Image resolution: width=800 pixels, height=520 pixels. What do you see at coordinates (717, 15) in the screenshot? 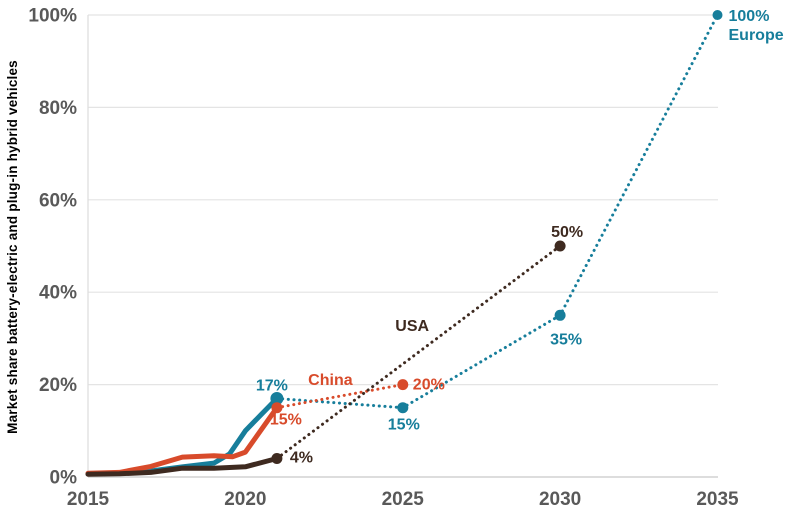
I see `europe-marker-2035` at bounding box center [717, 15].